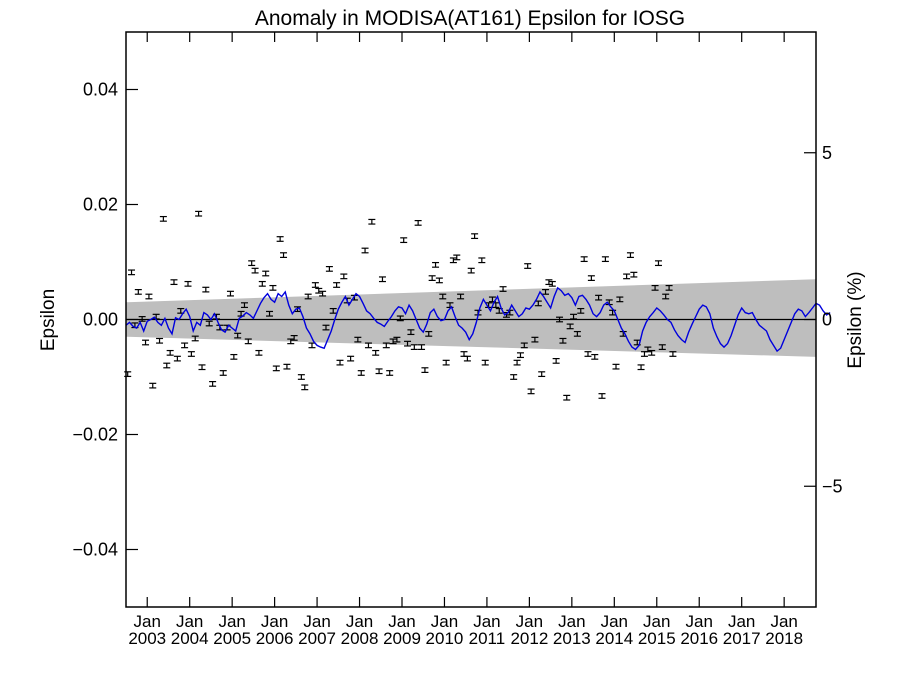  What do you see at coordinates (827, 320) in the screenshot?
I see `y-tick-label-right: 0` at bounding box center [827, 320].